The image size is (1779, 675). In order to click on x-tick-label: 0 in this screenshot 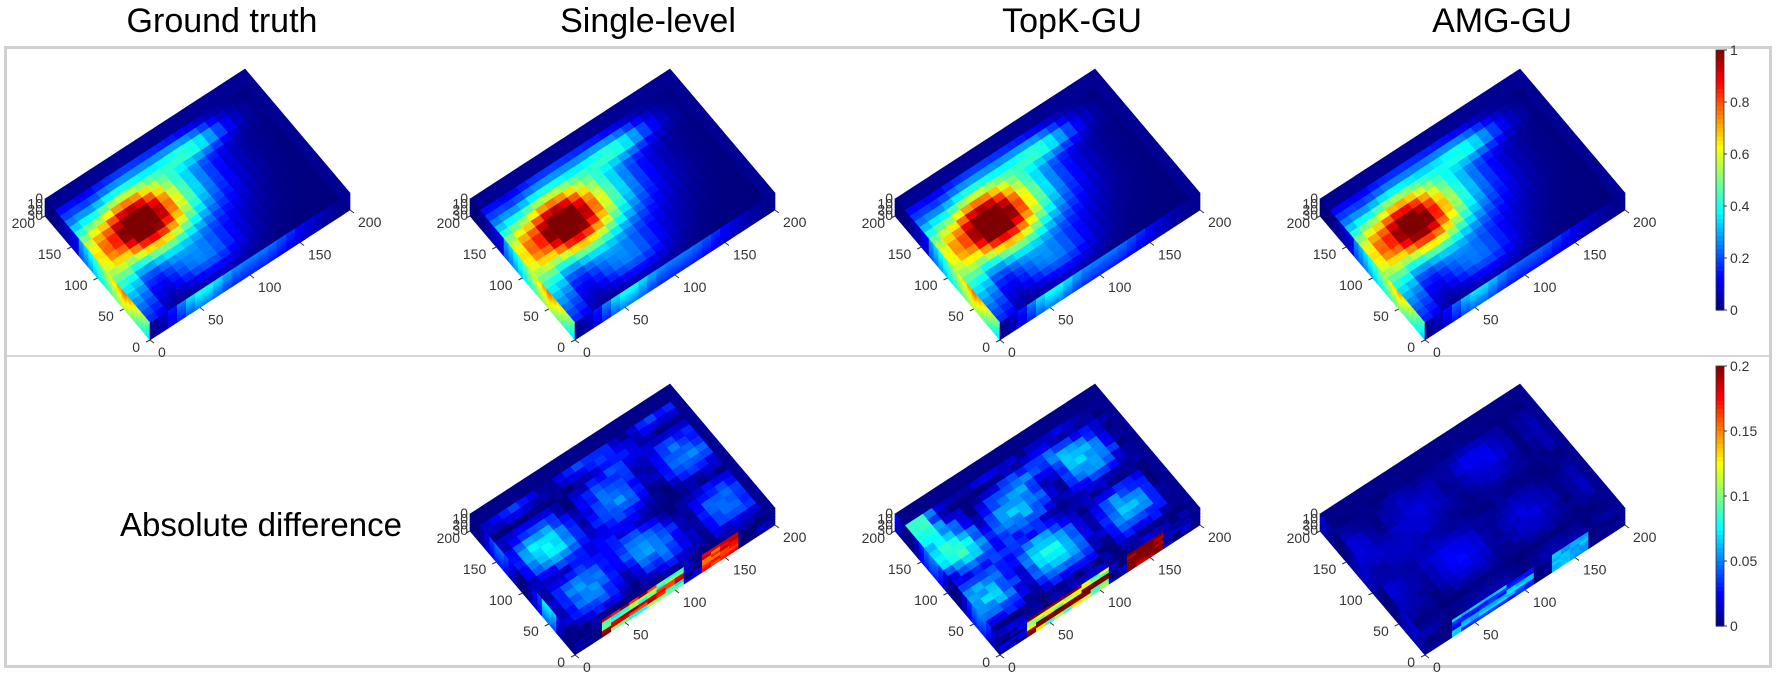, I will do `click(162, 352)`.